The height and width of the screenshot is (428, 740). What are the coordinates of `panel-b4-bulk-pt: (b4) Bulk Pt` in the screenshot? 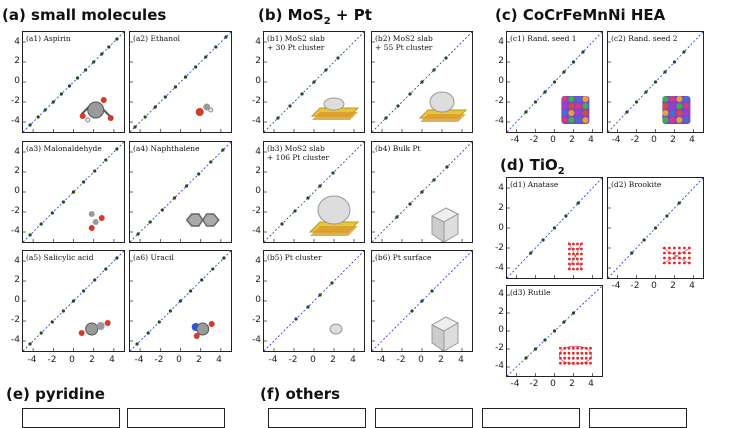 It's located at (422, 192).